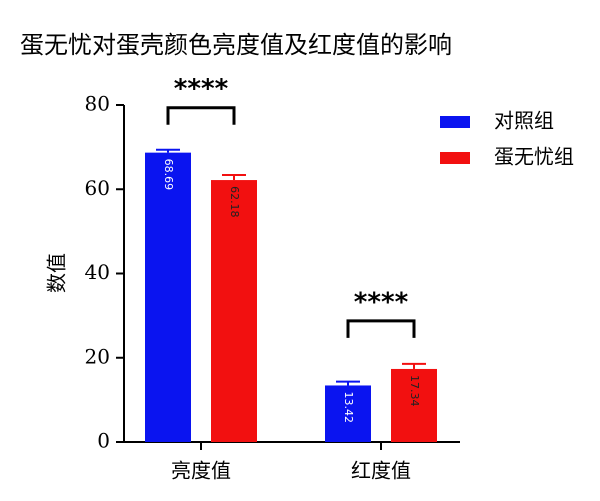 This screenshot has height=501, width=600. I want to click on y-tick-label: 60, so click(97, 188).